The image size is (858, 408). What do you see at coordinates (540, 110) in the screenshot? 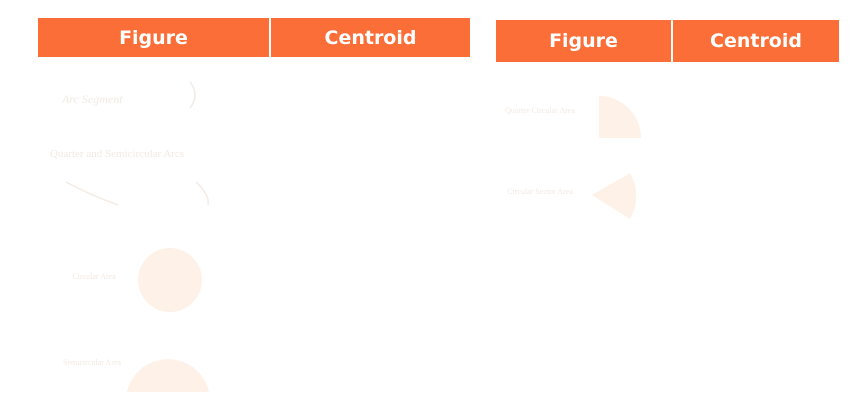
I see `quarter-circular-area-label: Quarter Circular Area` at bounding box center [540, 110].